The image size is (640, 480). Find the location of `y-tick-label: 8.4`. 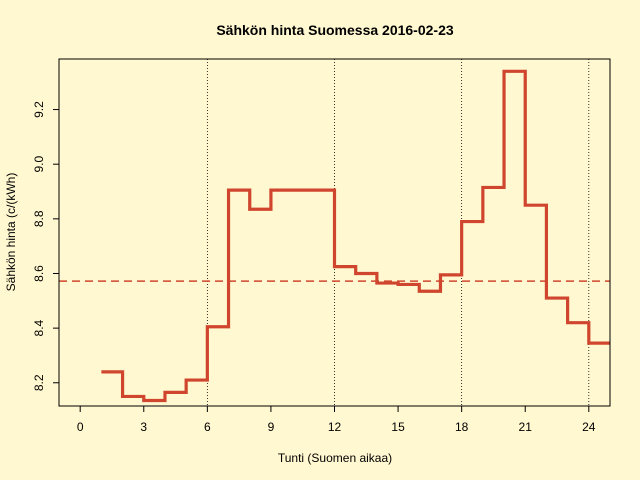

y-tick-label: 8.4 is located at coordinates (39, 327).